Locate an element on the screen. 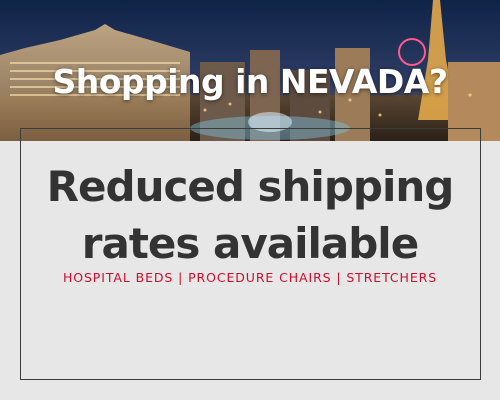 Image resolution: width=500 pixels, height=400 pixels. headline-line-1: Reduced shipping is located at coordinates (250, 186).